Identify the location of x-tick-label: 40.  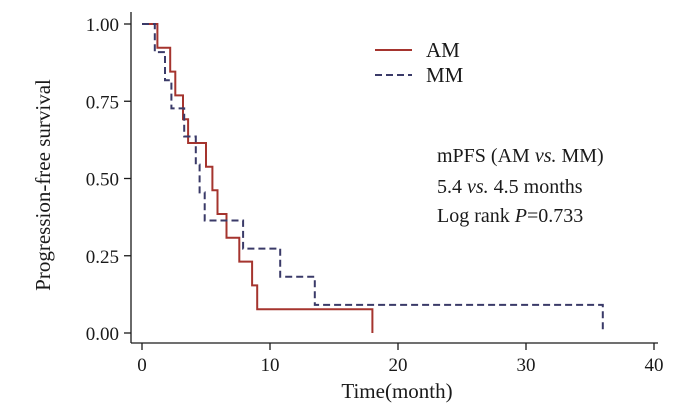
(654, 365).